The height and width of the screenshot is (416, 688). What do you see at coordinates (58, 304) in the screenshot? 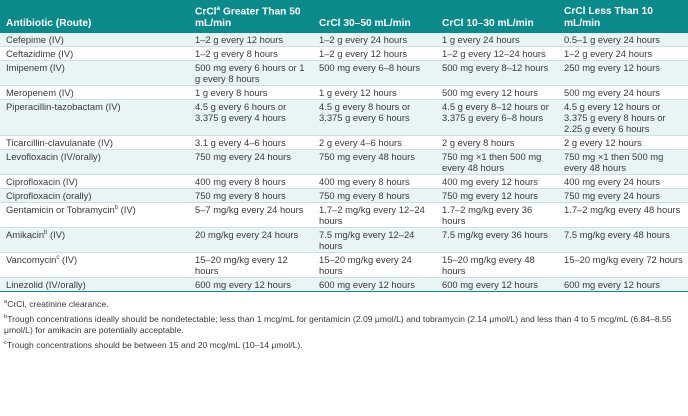
I see `footnote-text: CrCl, creatinine clearance.` at bounding box center [58, 304].